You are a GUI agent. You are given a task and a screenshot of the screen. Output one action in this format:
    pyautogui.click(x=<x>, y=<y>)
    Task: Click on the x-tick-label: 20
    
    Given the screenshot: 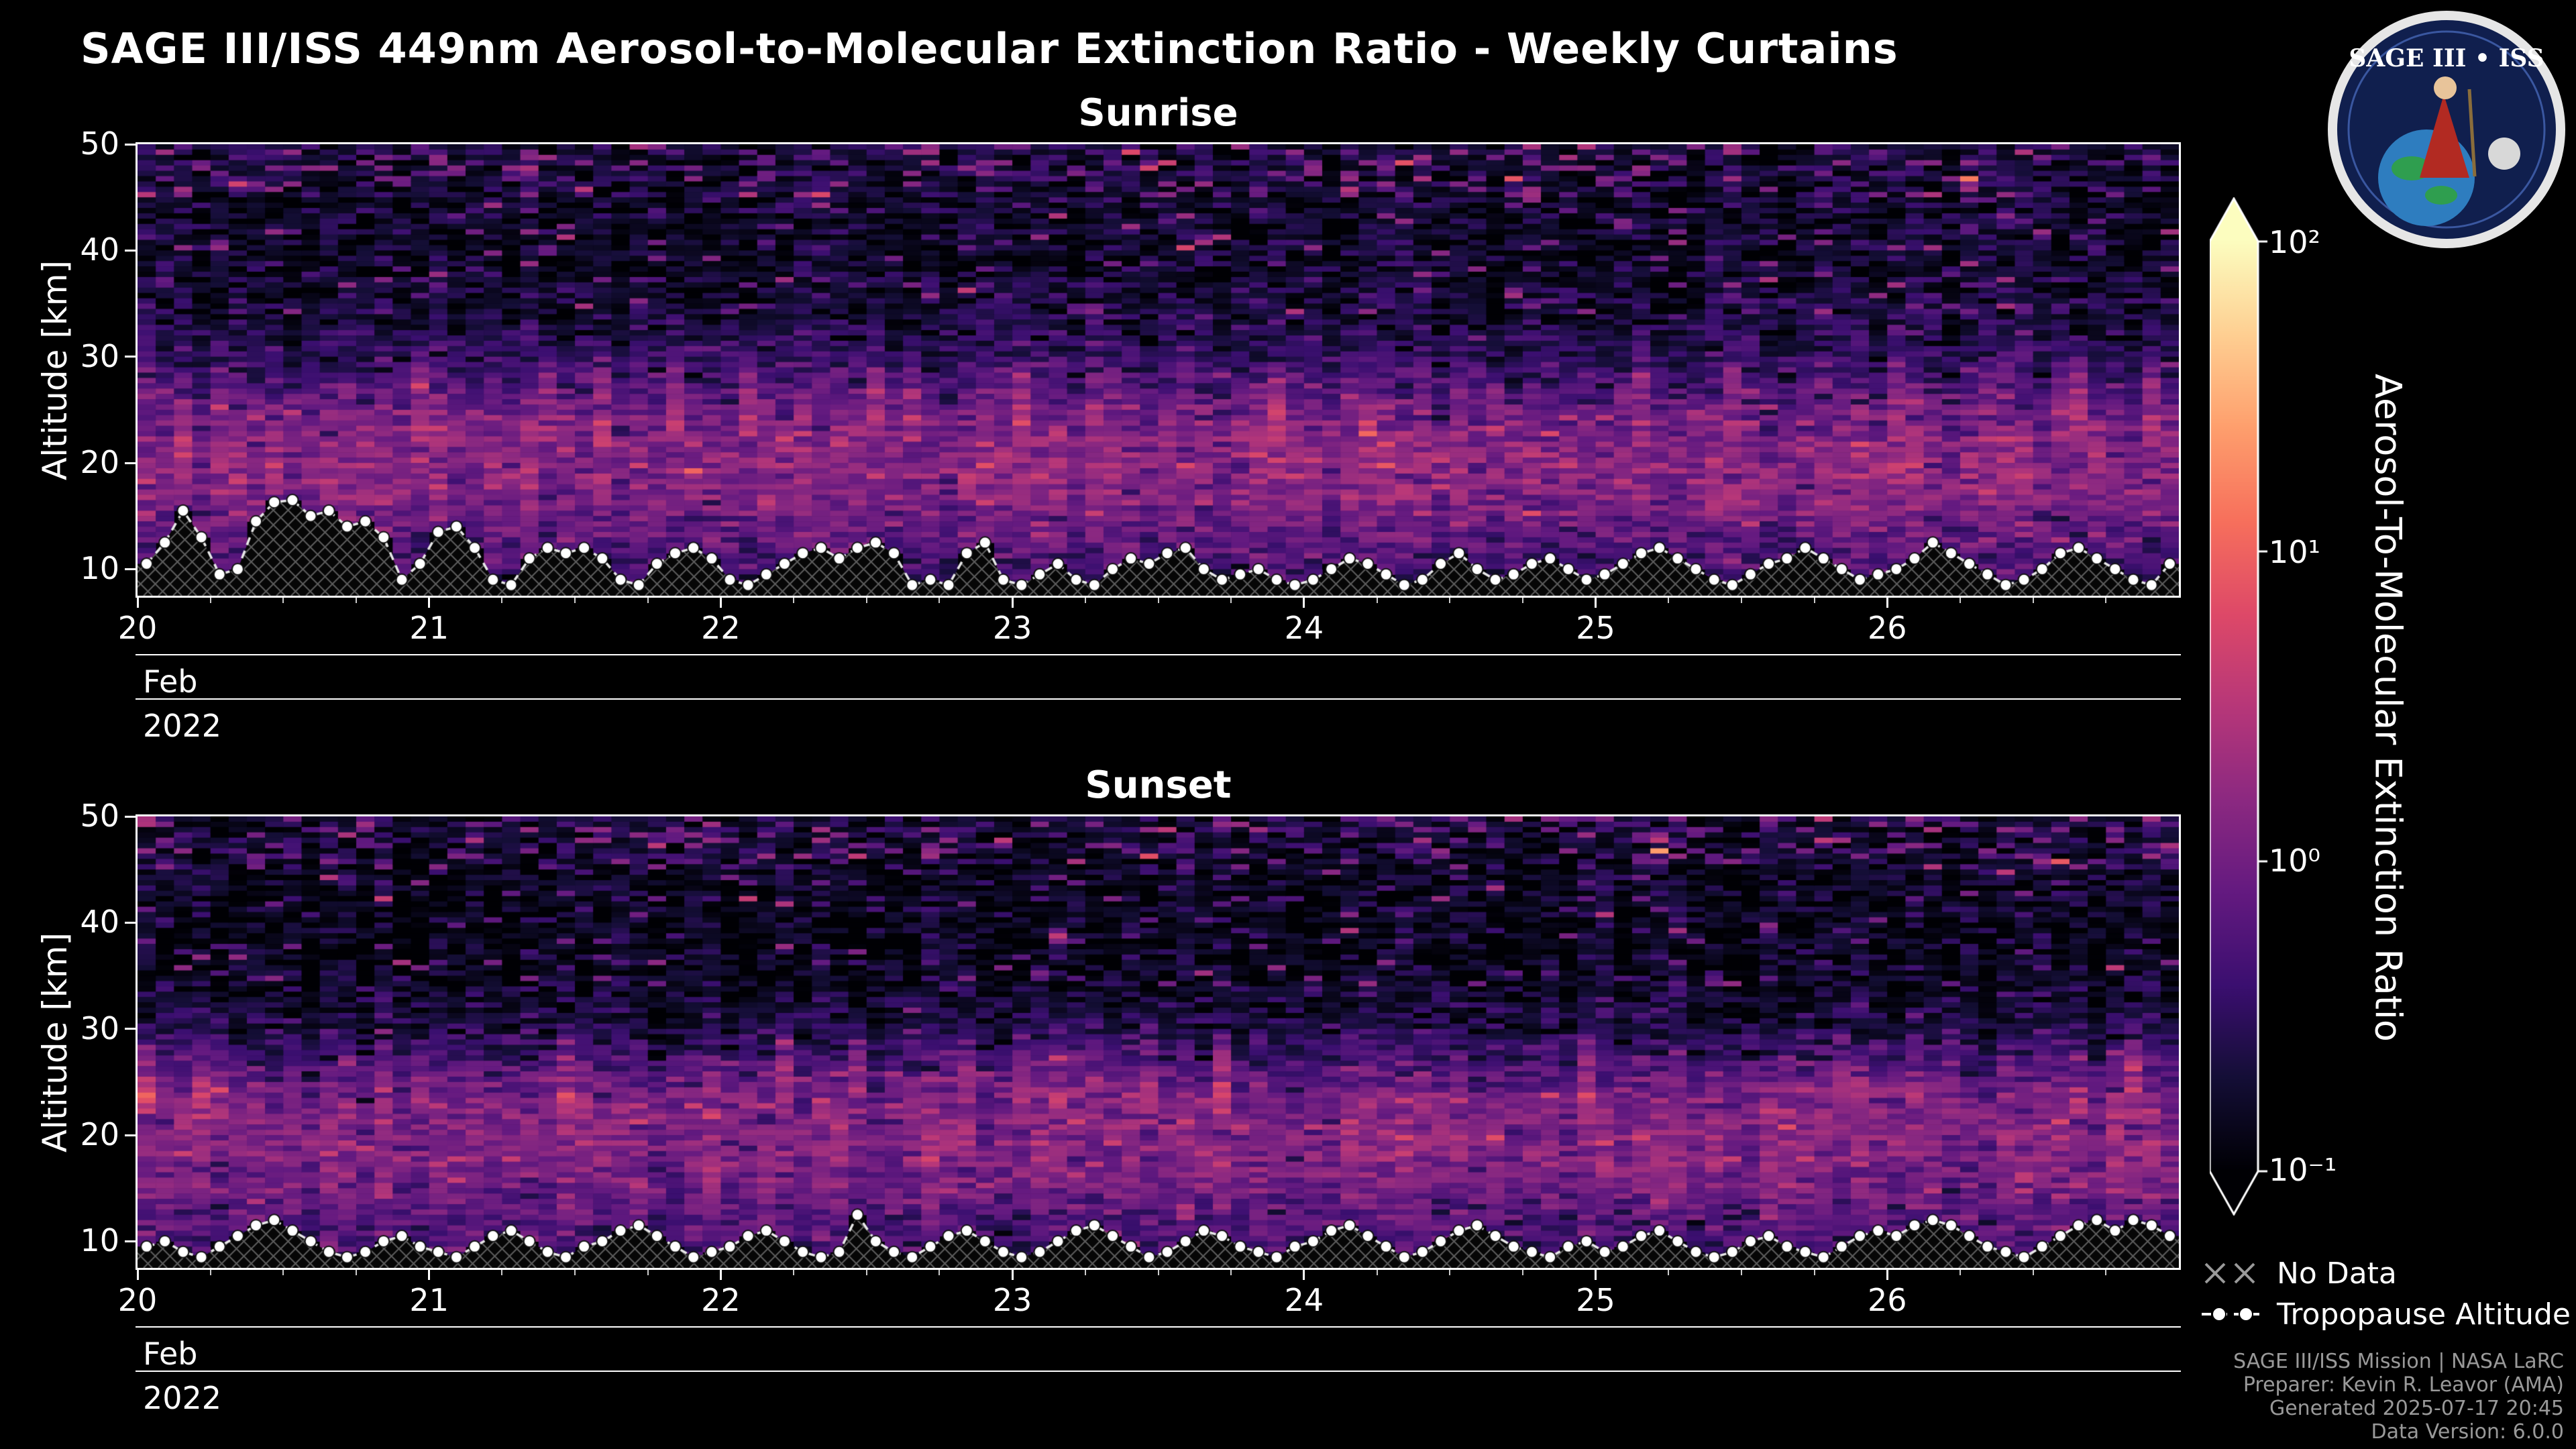 What is the action you would take?
    pyautogui.click(x=137, y=1300)
    